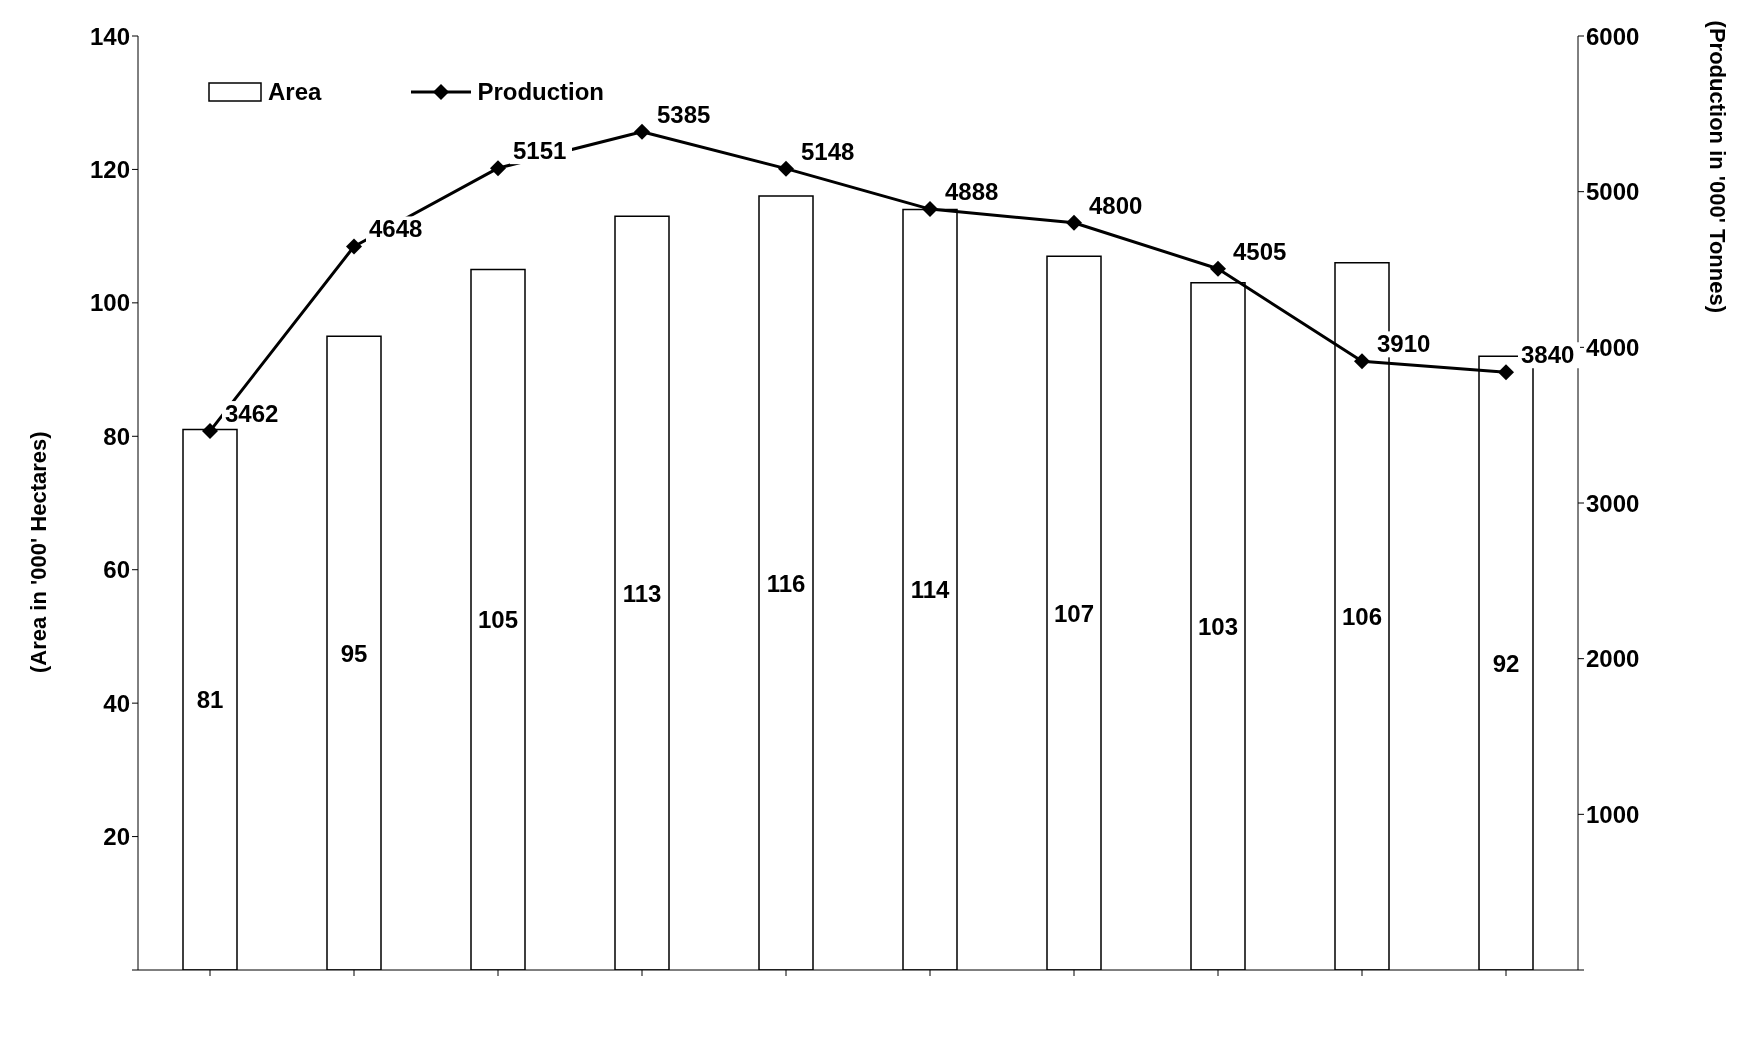 Image resolution: width=1756 pixels, height=1057 pixels. I want to click on data-label: 4800, so click(1116, 205).